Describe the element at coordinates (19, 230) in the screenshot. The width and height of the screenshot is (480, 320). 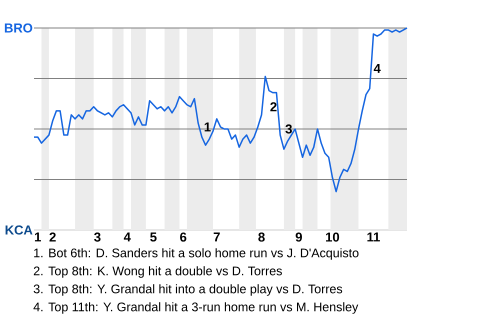
I see `text: KCA` at that location.